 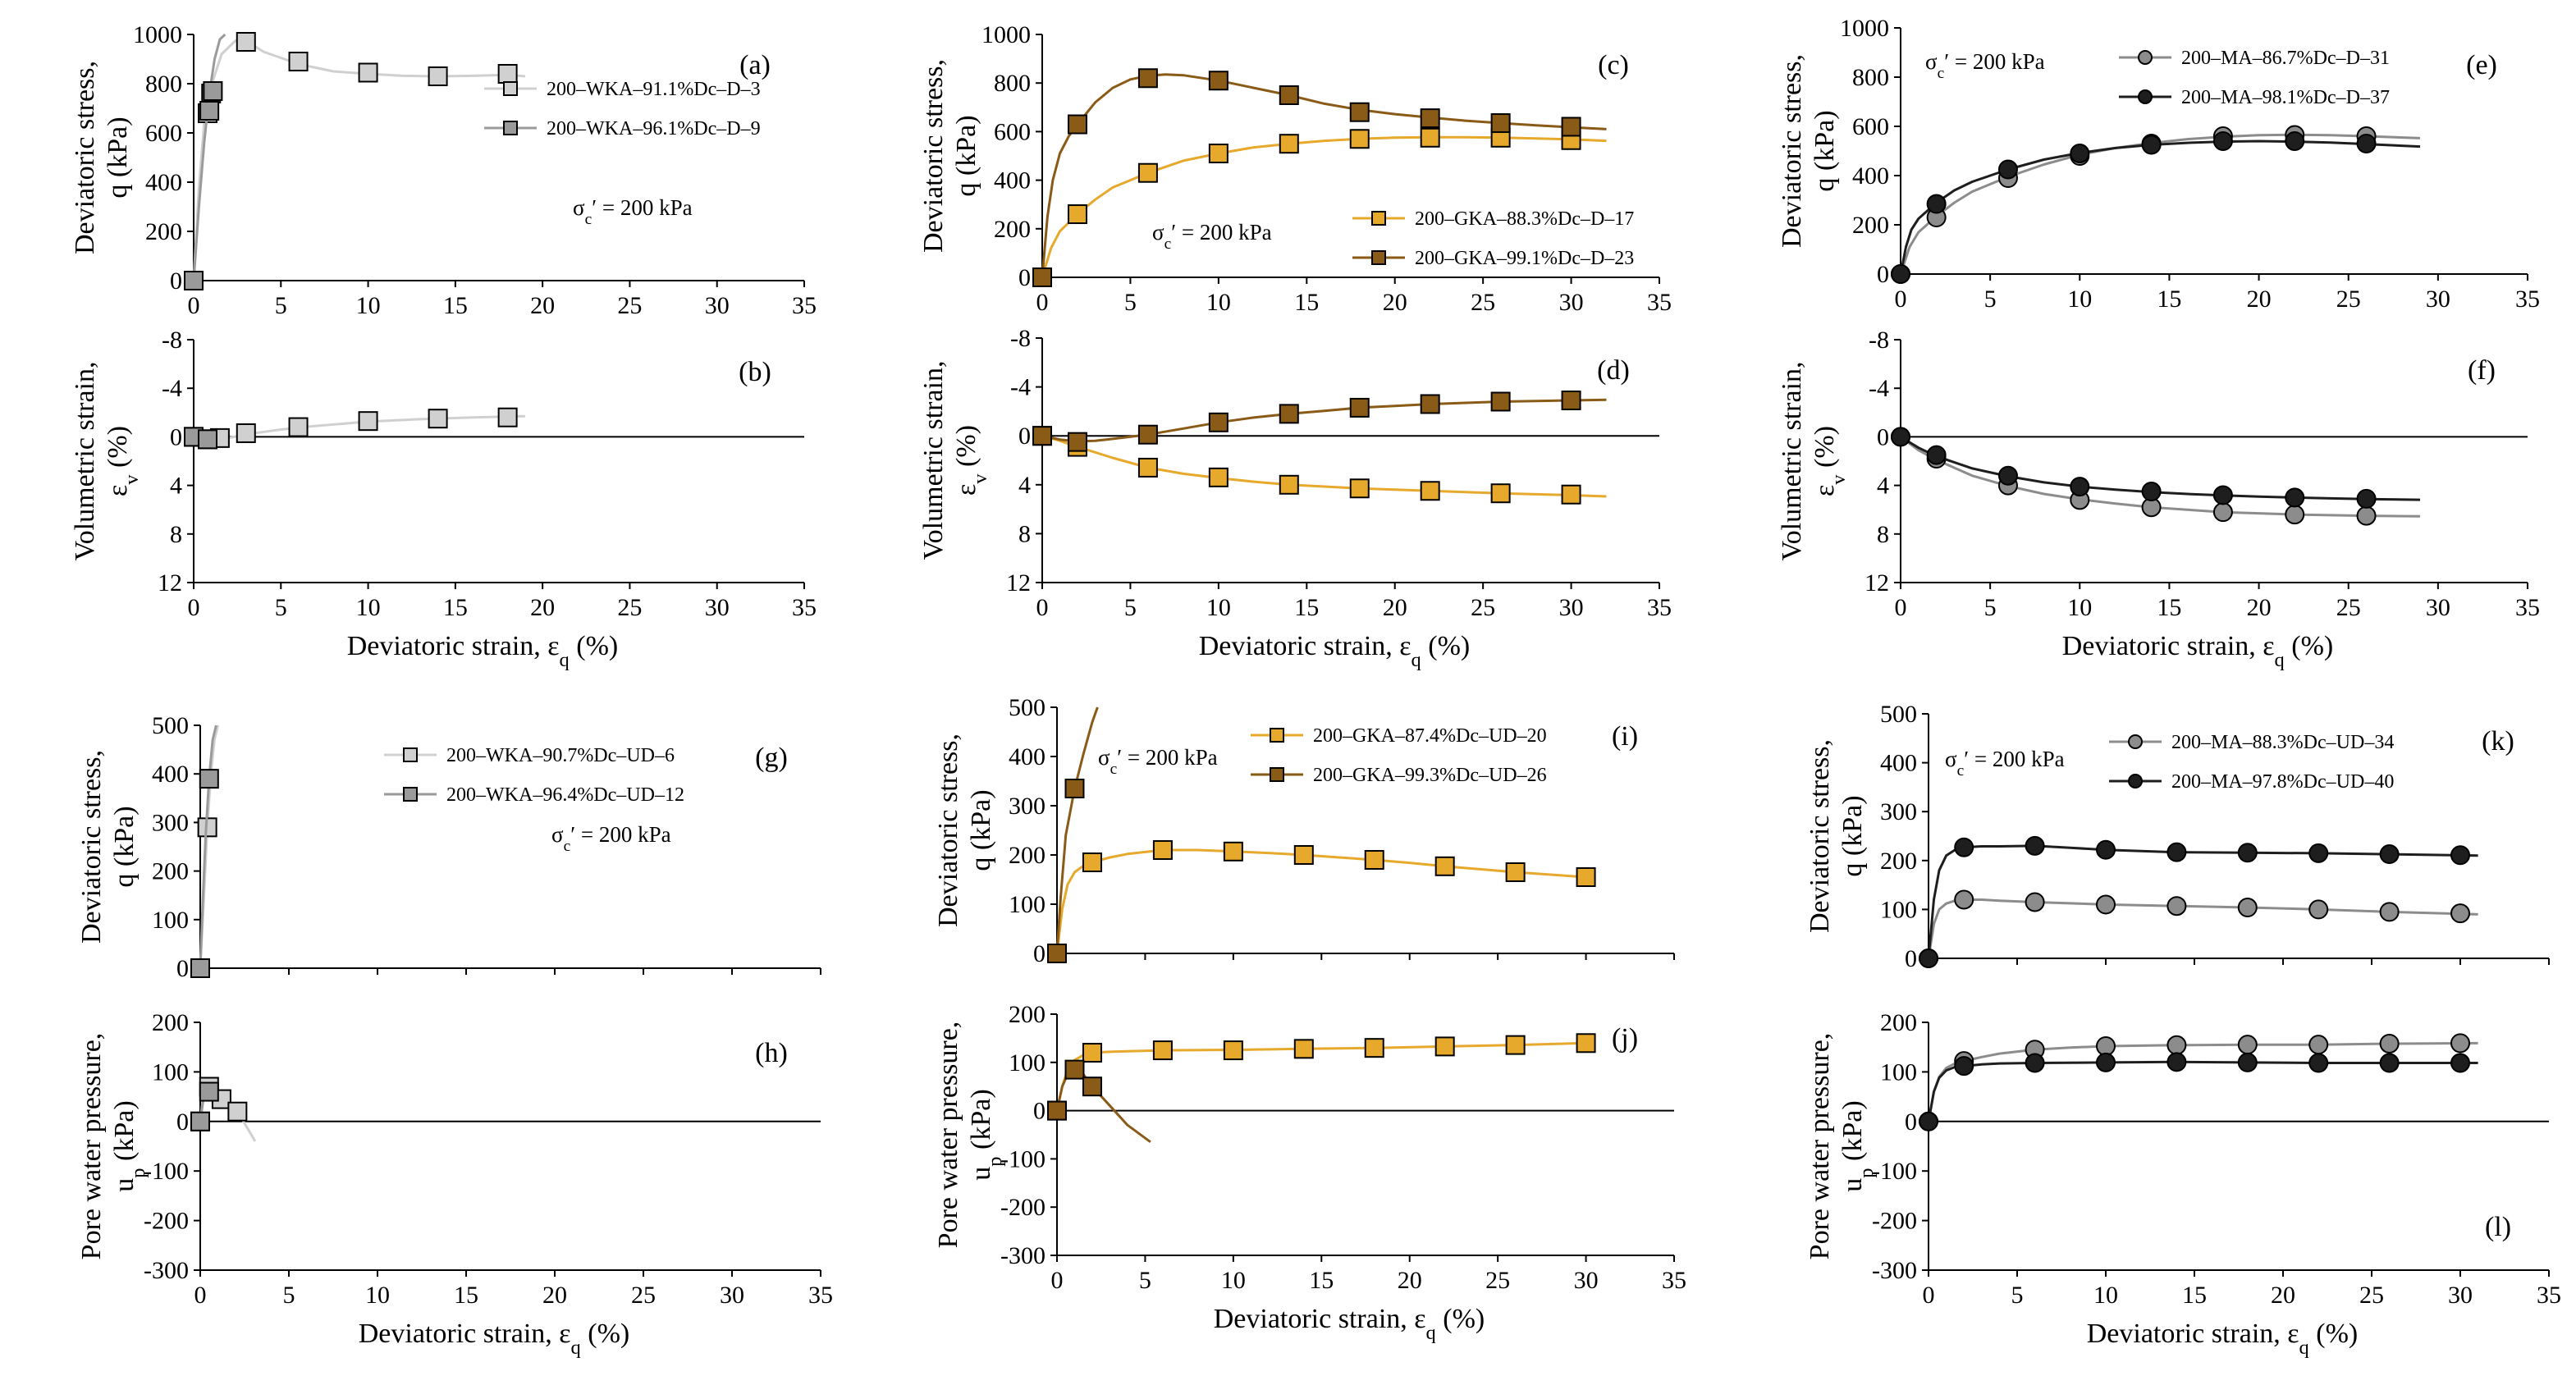 I want to click on legend-label: 200–GKA–99.3%Dc–UD–26, so click(x=1430, y=775).